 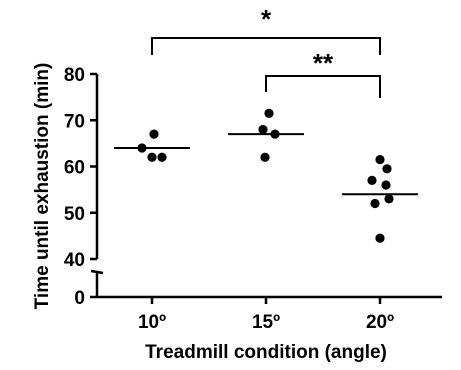 What do you see at coordinates (42, 186) in the screenshot?
I see `y-axis-title: Time until exhaustion (min)` at bounding box center [42, 186].